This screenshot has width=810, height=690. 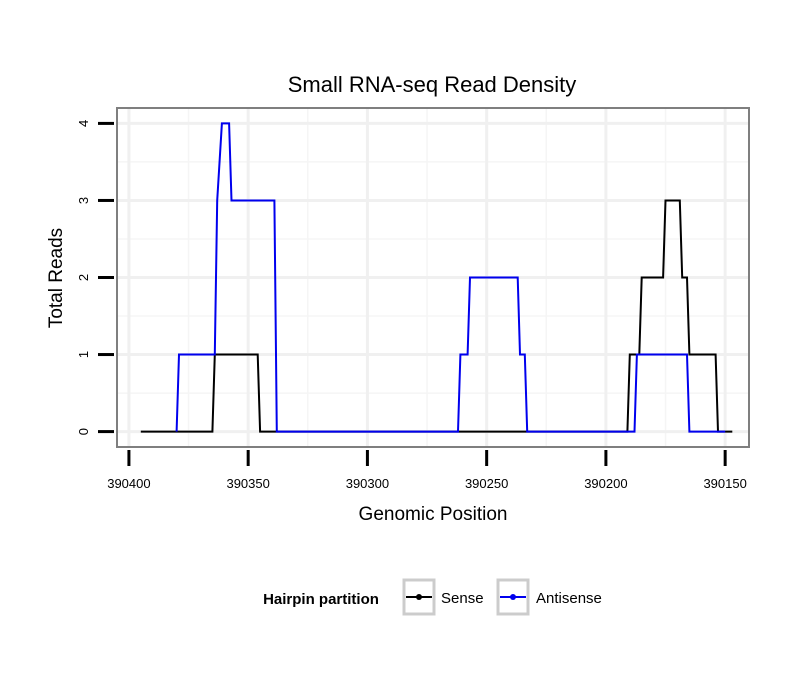 I want to click on x-tick-label: 390150, so click(x=724, y=483).